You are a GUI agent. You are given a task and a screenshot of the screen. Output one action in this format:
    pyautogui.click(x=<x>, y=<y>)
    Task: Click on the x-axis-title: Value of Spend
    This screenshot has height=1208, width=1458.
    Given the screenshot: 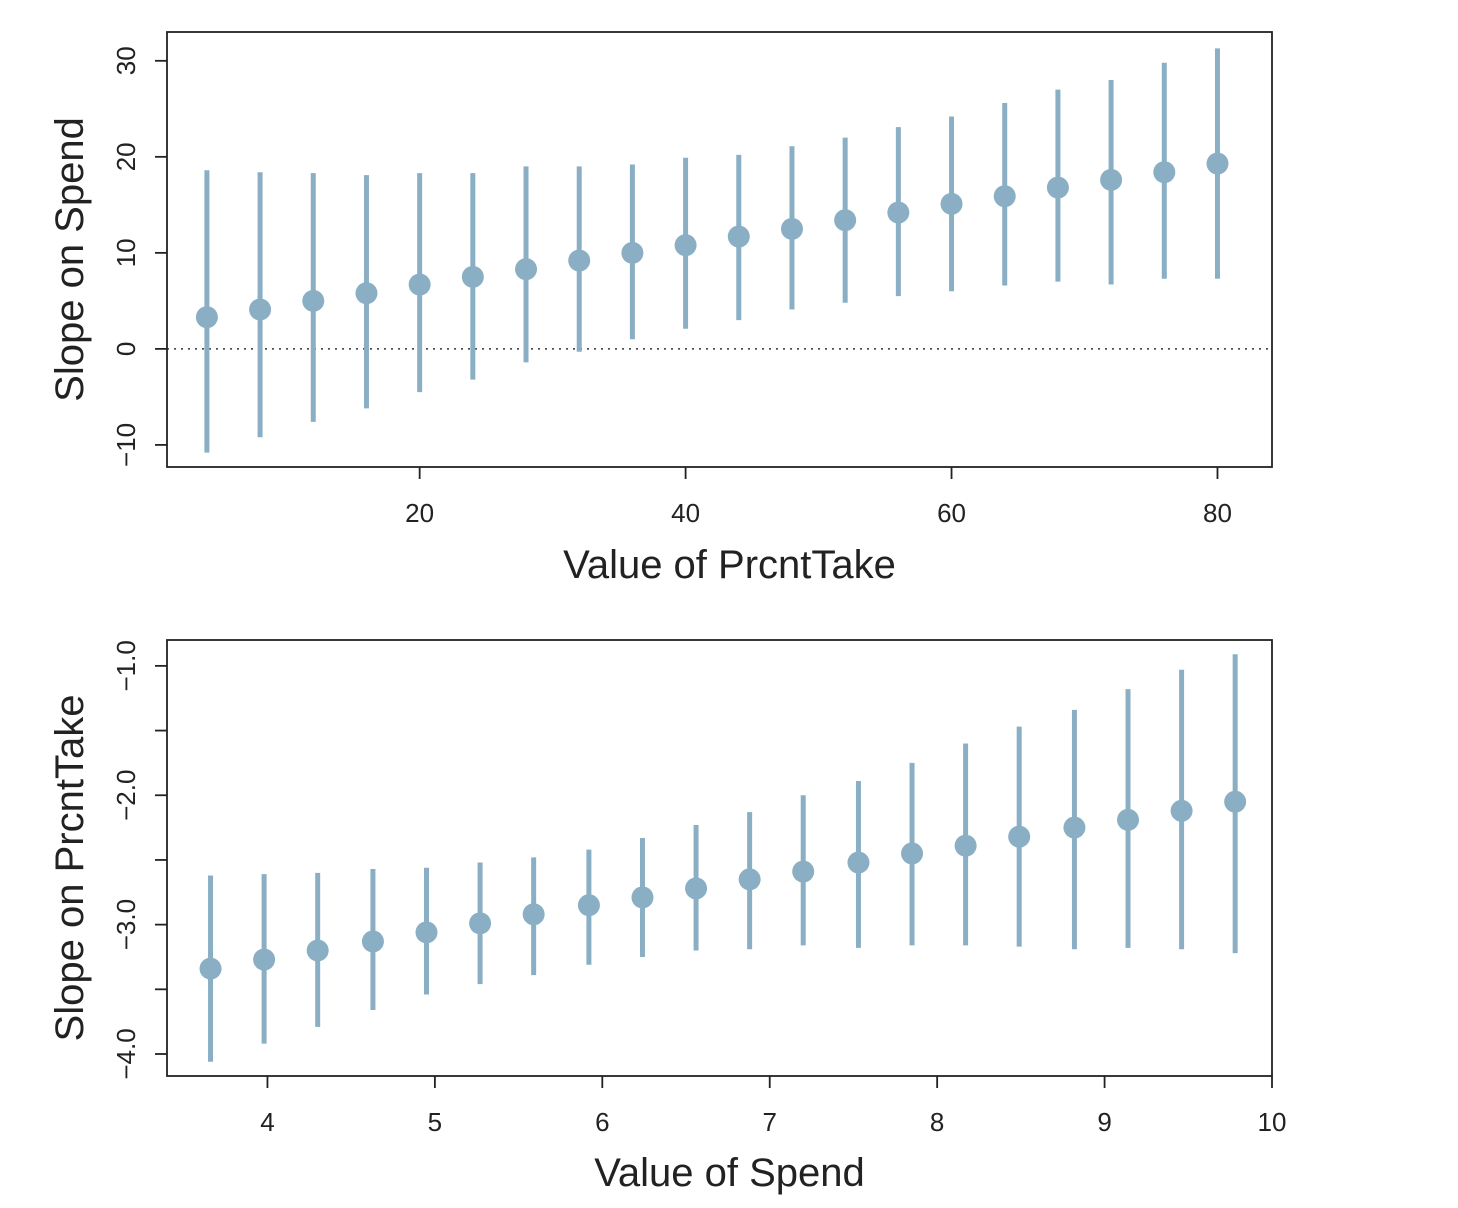 What is the action you would take?
    pyautogui.click(x=729, y=1173)
    